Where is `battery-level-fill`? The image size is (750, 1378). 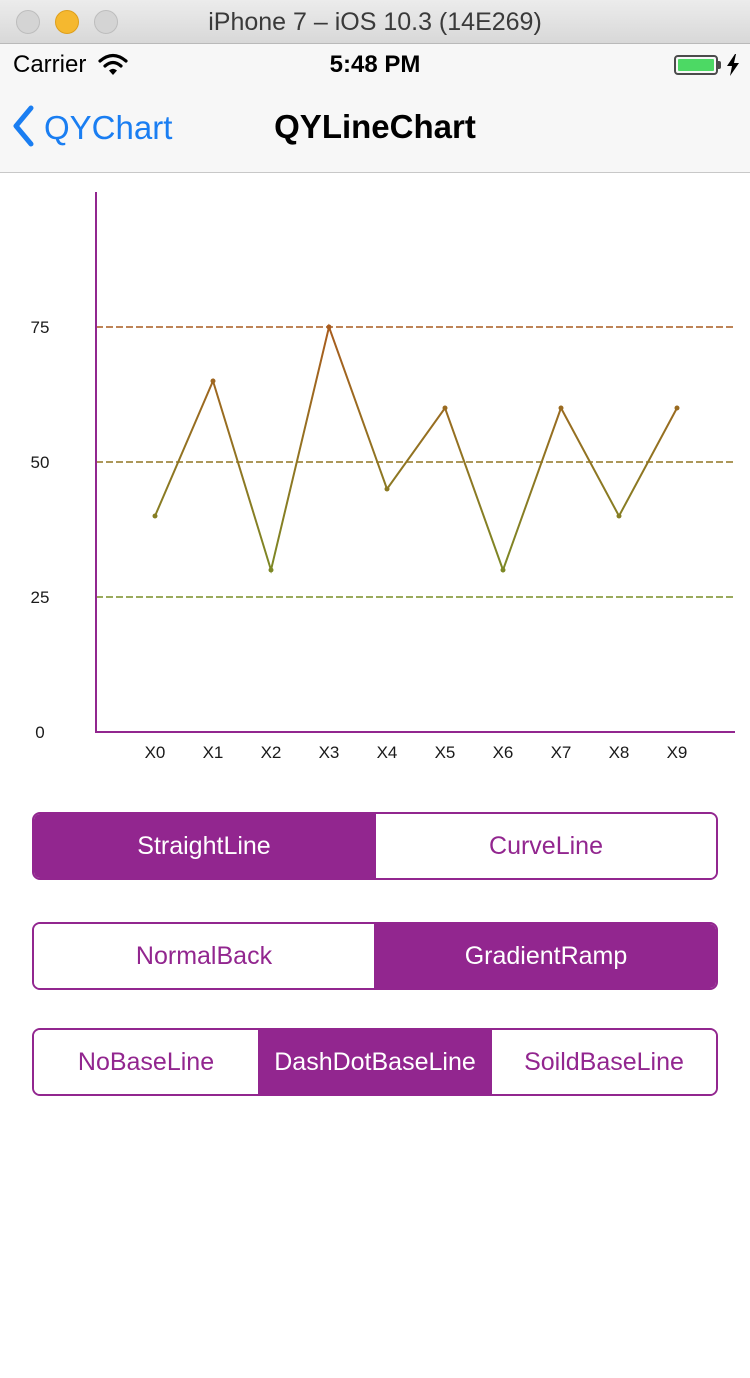
battery-level-fill is located at coordinates (696, 65).